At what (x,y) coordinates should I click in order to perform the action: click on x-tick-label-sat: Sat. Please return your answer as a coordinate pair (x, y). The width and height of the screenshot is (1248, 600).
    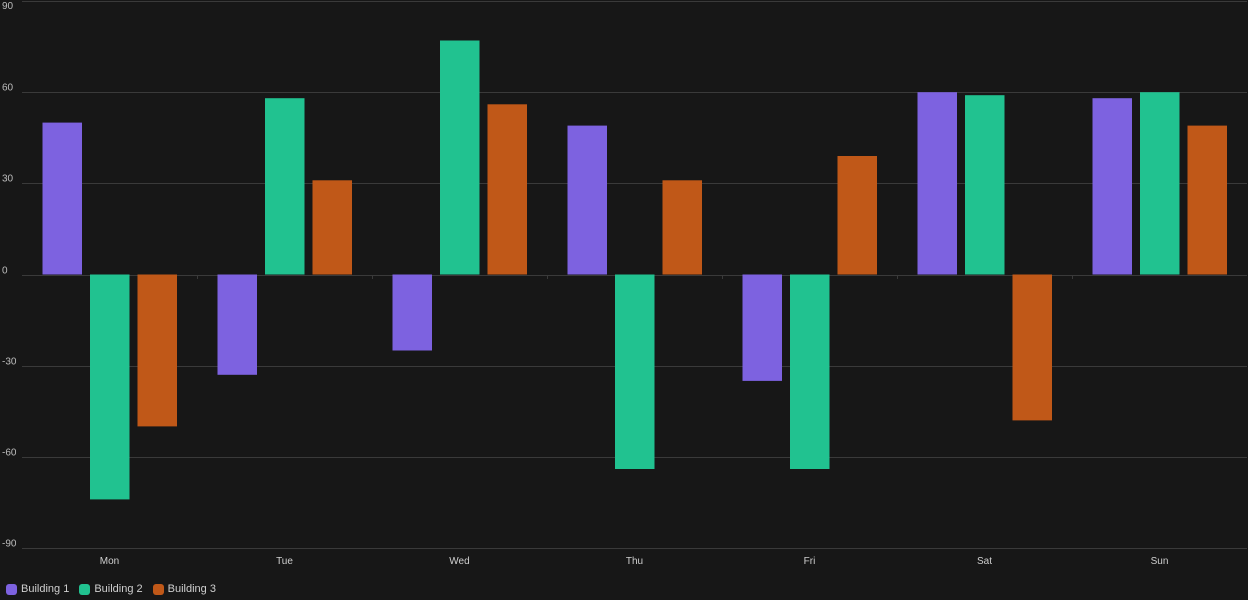
    Looking at the image, I should click on (984, 561).